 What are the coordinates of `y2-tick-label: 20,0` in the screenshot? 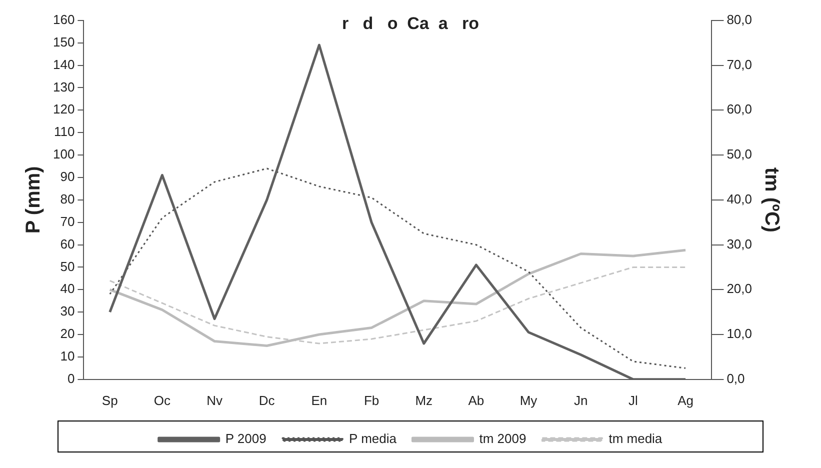 It's located at (739, 288).